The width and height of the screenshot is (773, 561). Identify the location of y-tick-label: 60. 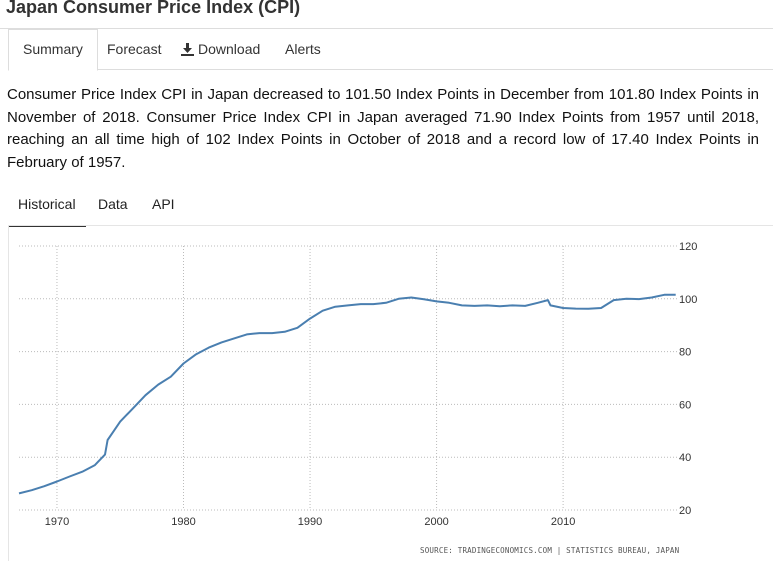
(685, 405).